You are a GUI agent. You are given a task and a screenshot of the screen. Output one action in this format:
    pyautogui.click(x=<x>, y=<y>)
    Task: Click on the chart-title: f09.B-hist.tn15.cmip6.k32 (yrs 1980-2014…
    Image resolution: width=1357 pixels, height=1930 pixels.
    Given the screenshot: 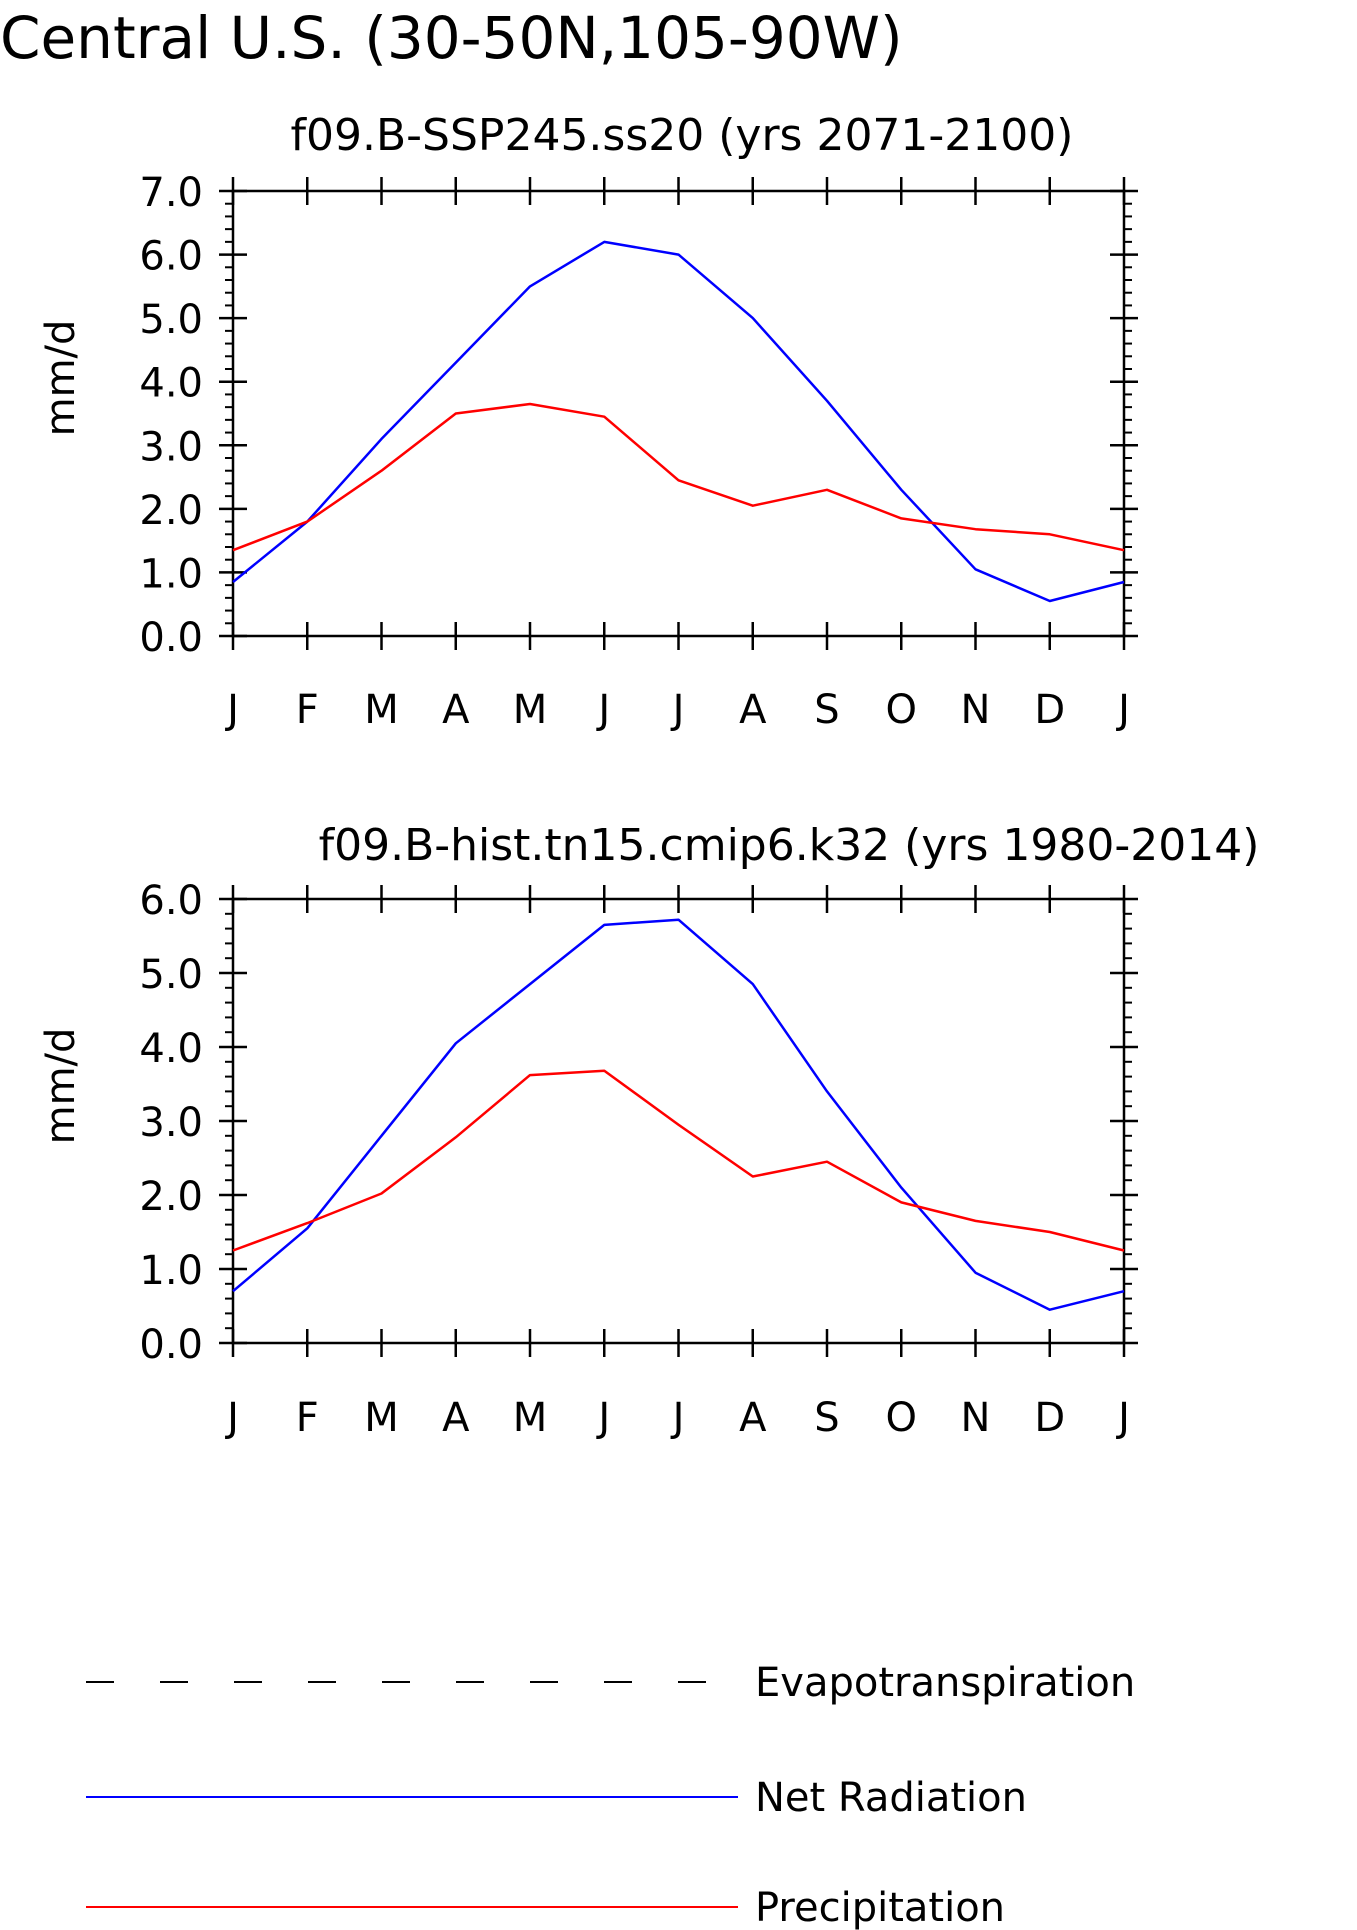 What is the action you would take?
    pyautogui.click(x=789, y=845)
    